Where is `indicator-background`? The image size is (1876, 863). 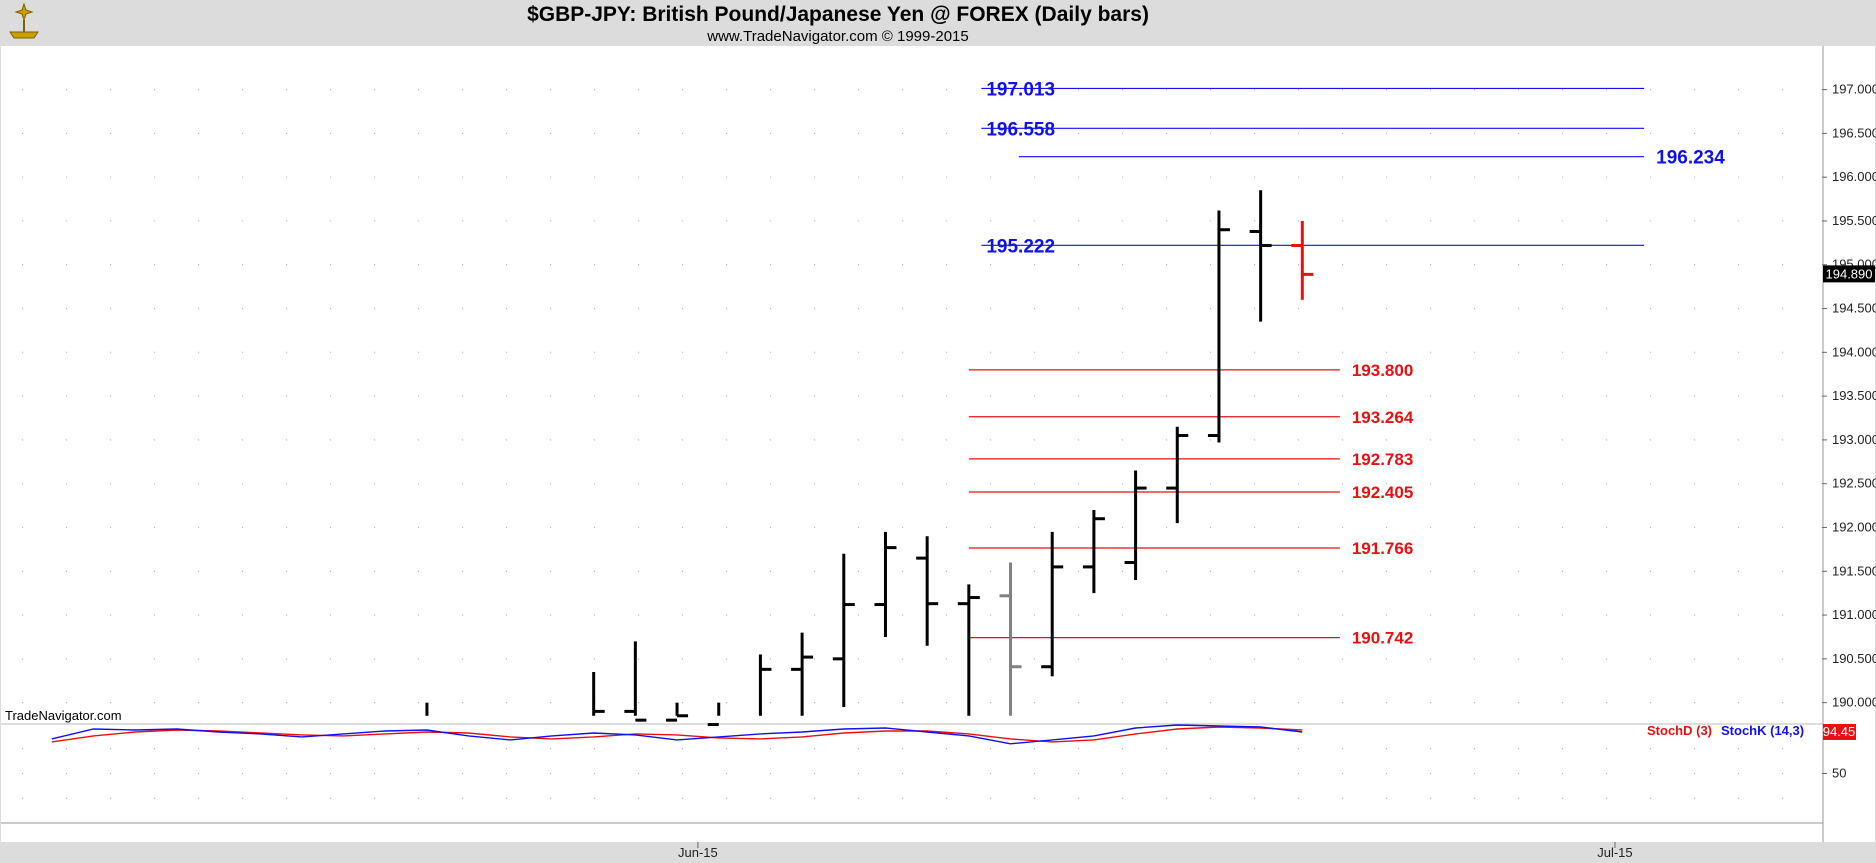 indicator-background is located at coordinates (912, 783).